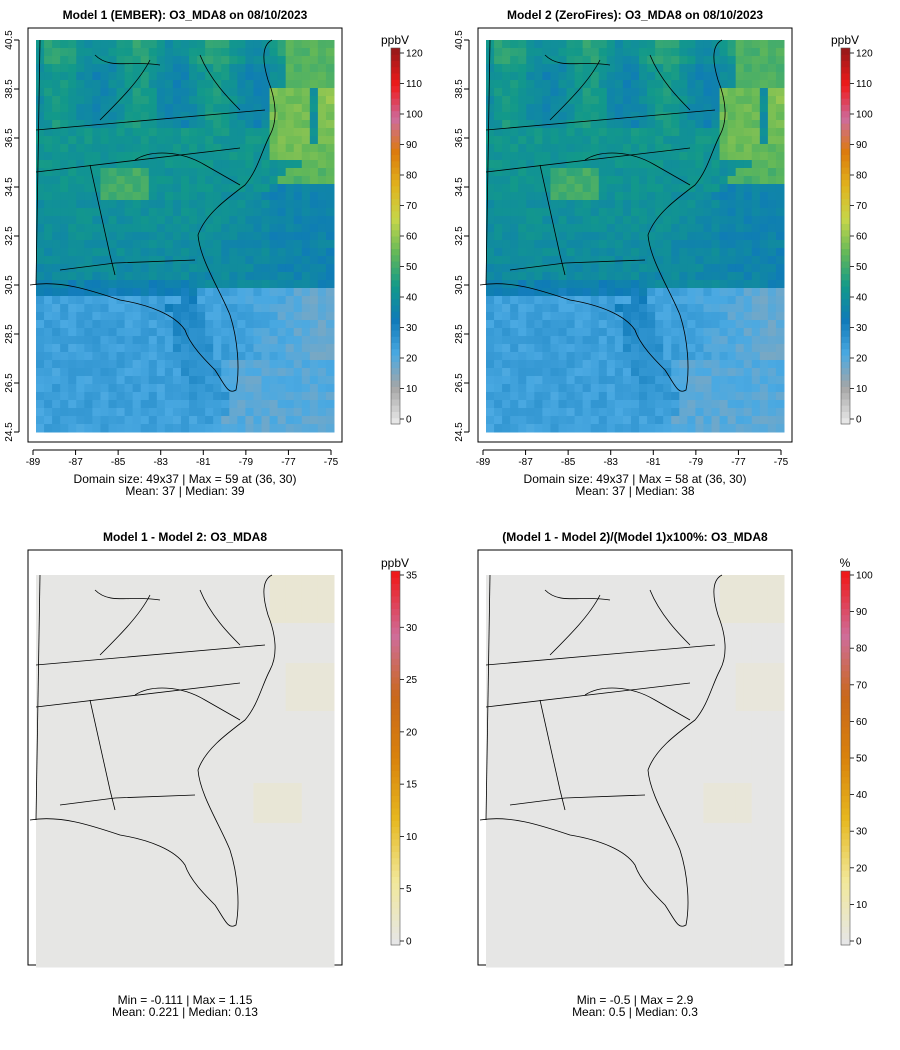 Image resolution: width=900 pixels, height=1050 pixels. Describe the element at coordinates (862, 145) in the screenshot. I see `colorbar-tick-label: 90` at that location.